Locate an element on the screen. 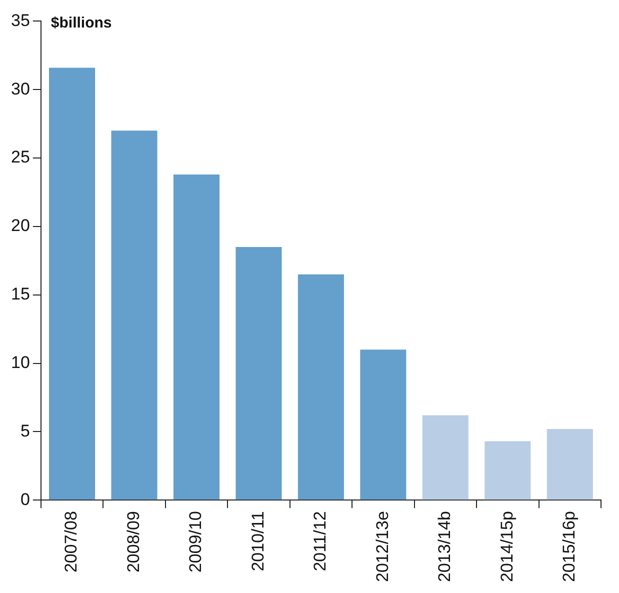 The height and width of the screenshot is (593, 619). x-tick-label: 2013/14b is located at coordinates (444, 546).